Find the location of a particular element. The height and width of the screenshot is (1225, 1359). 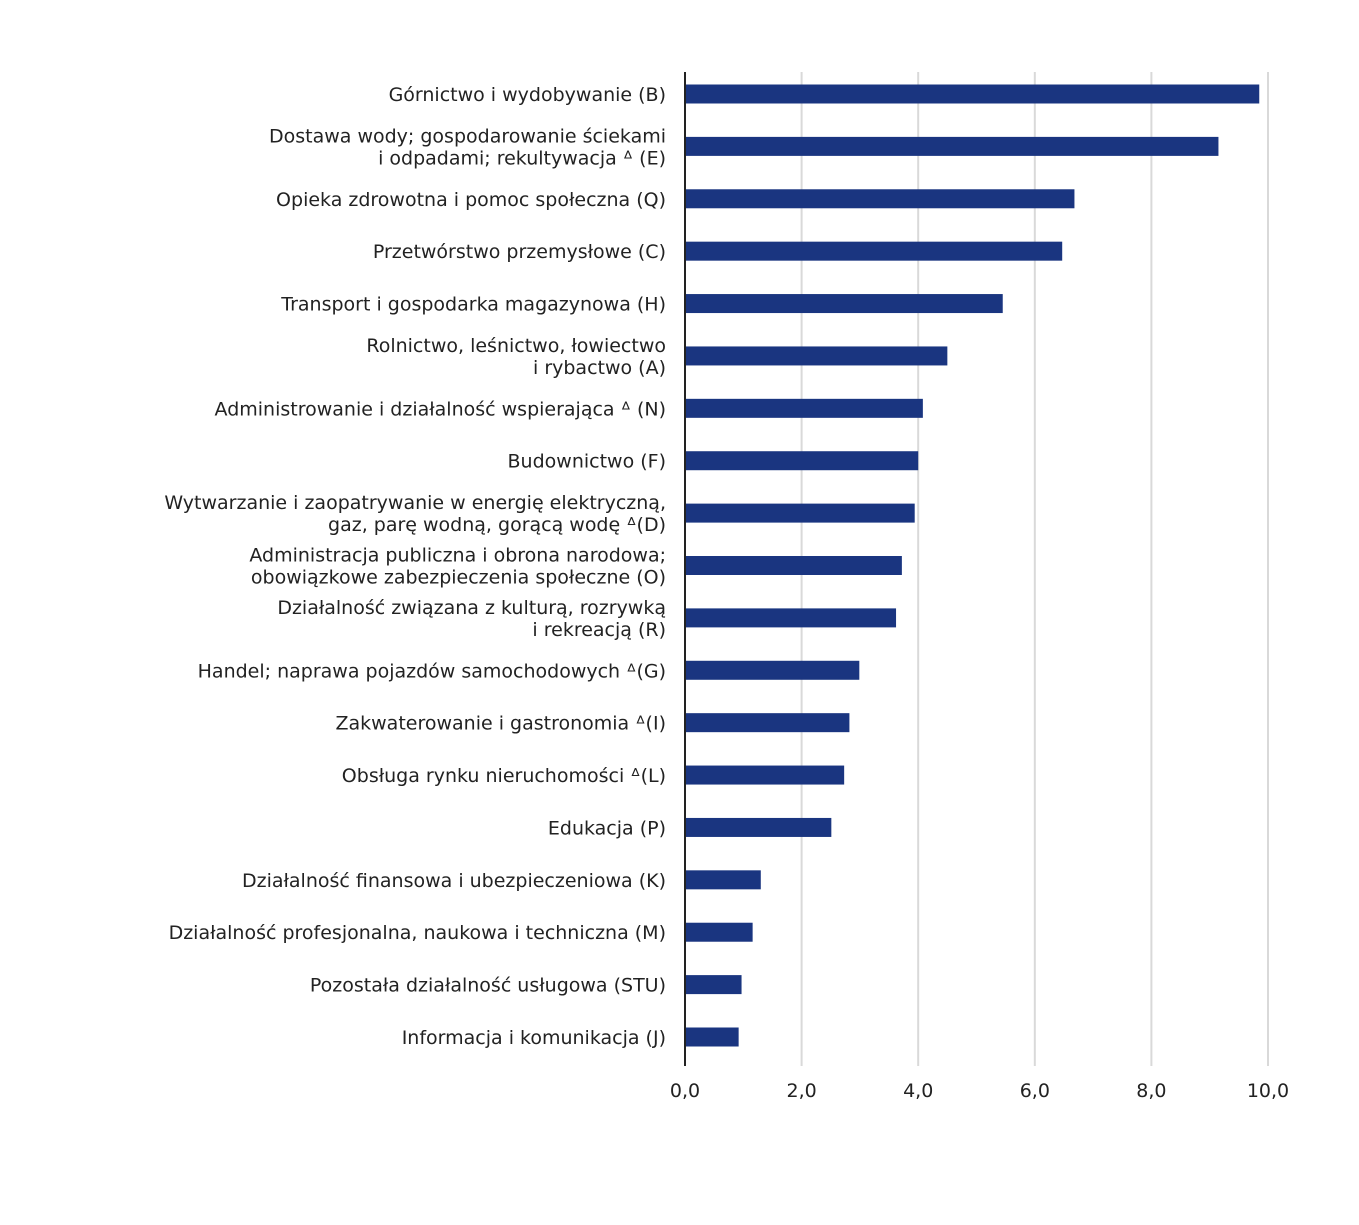

category-label: Działalność związana z kulturą, rozrywką is located at coordinates (471, 608).